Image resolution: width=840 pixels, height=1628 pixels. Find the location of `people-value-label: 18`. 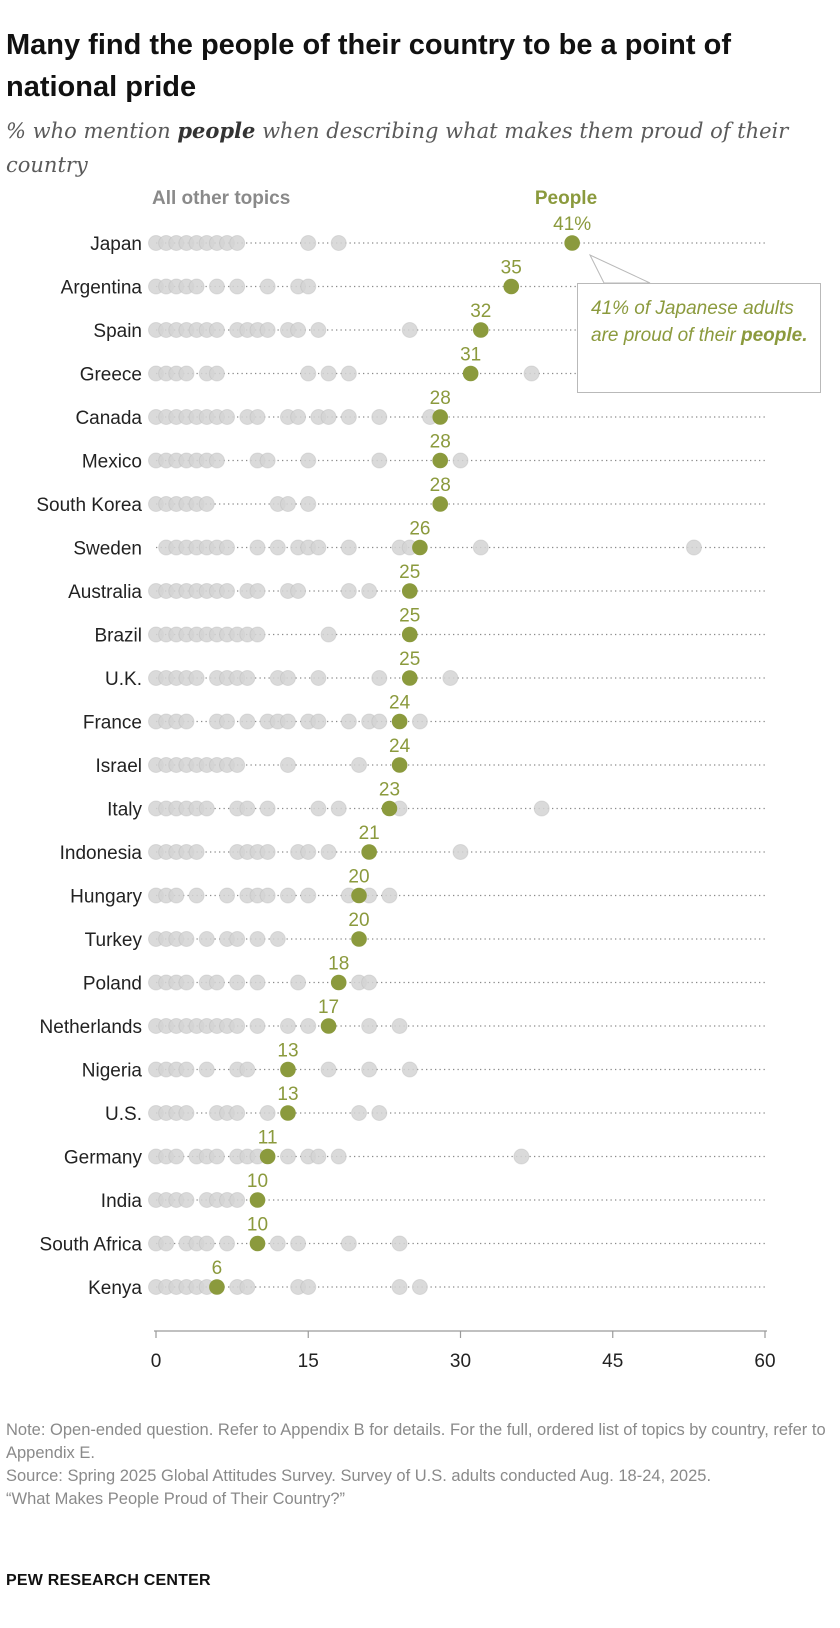

people-value-label: 18 is located at coordinates (338, 964).